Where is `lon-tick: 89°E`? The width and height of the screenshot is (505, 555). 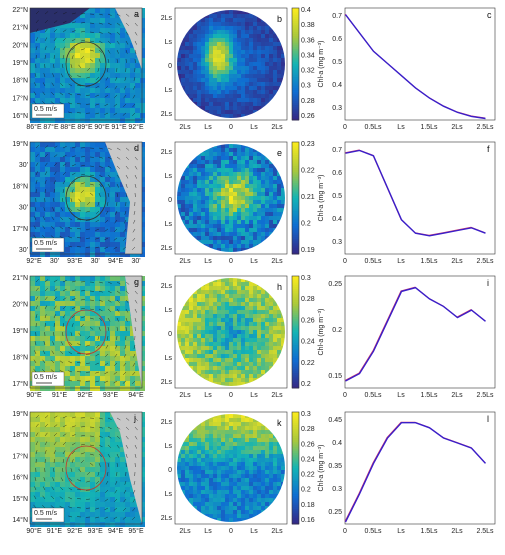 lon-tick: 89°E is located at coordinates (85, 127).